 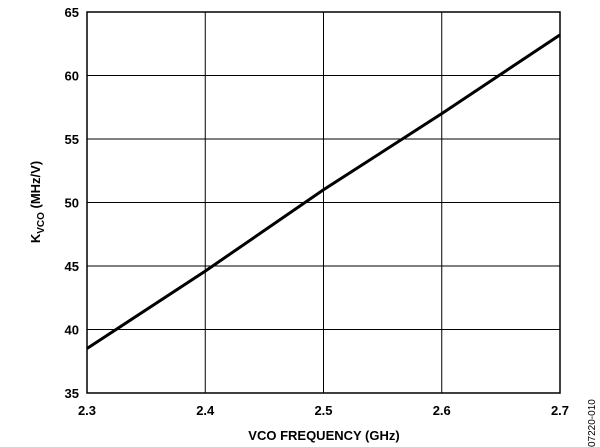 What do you see at coordinates (41, 223) in the screenshot?
I see `y-axis-title-sub: VCO` at bounding box center [41, 223].